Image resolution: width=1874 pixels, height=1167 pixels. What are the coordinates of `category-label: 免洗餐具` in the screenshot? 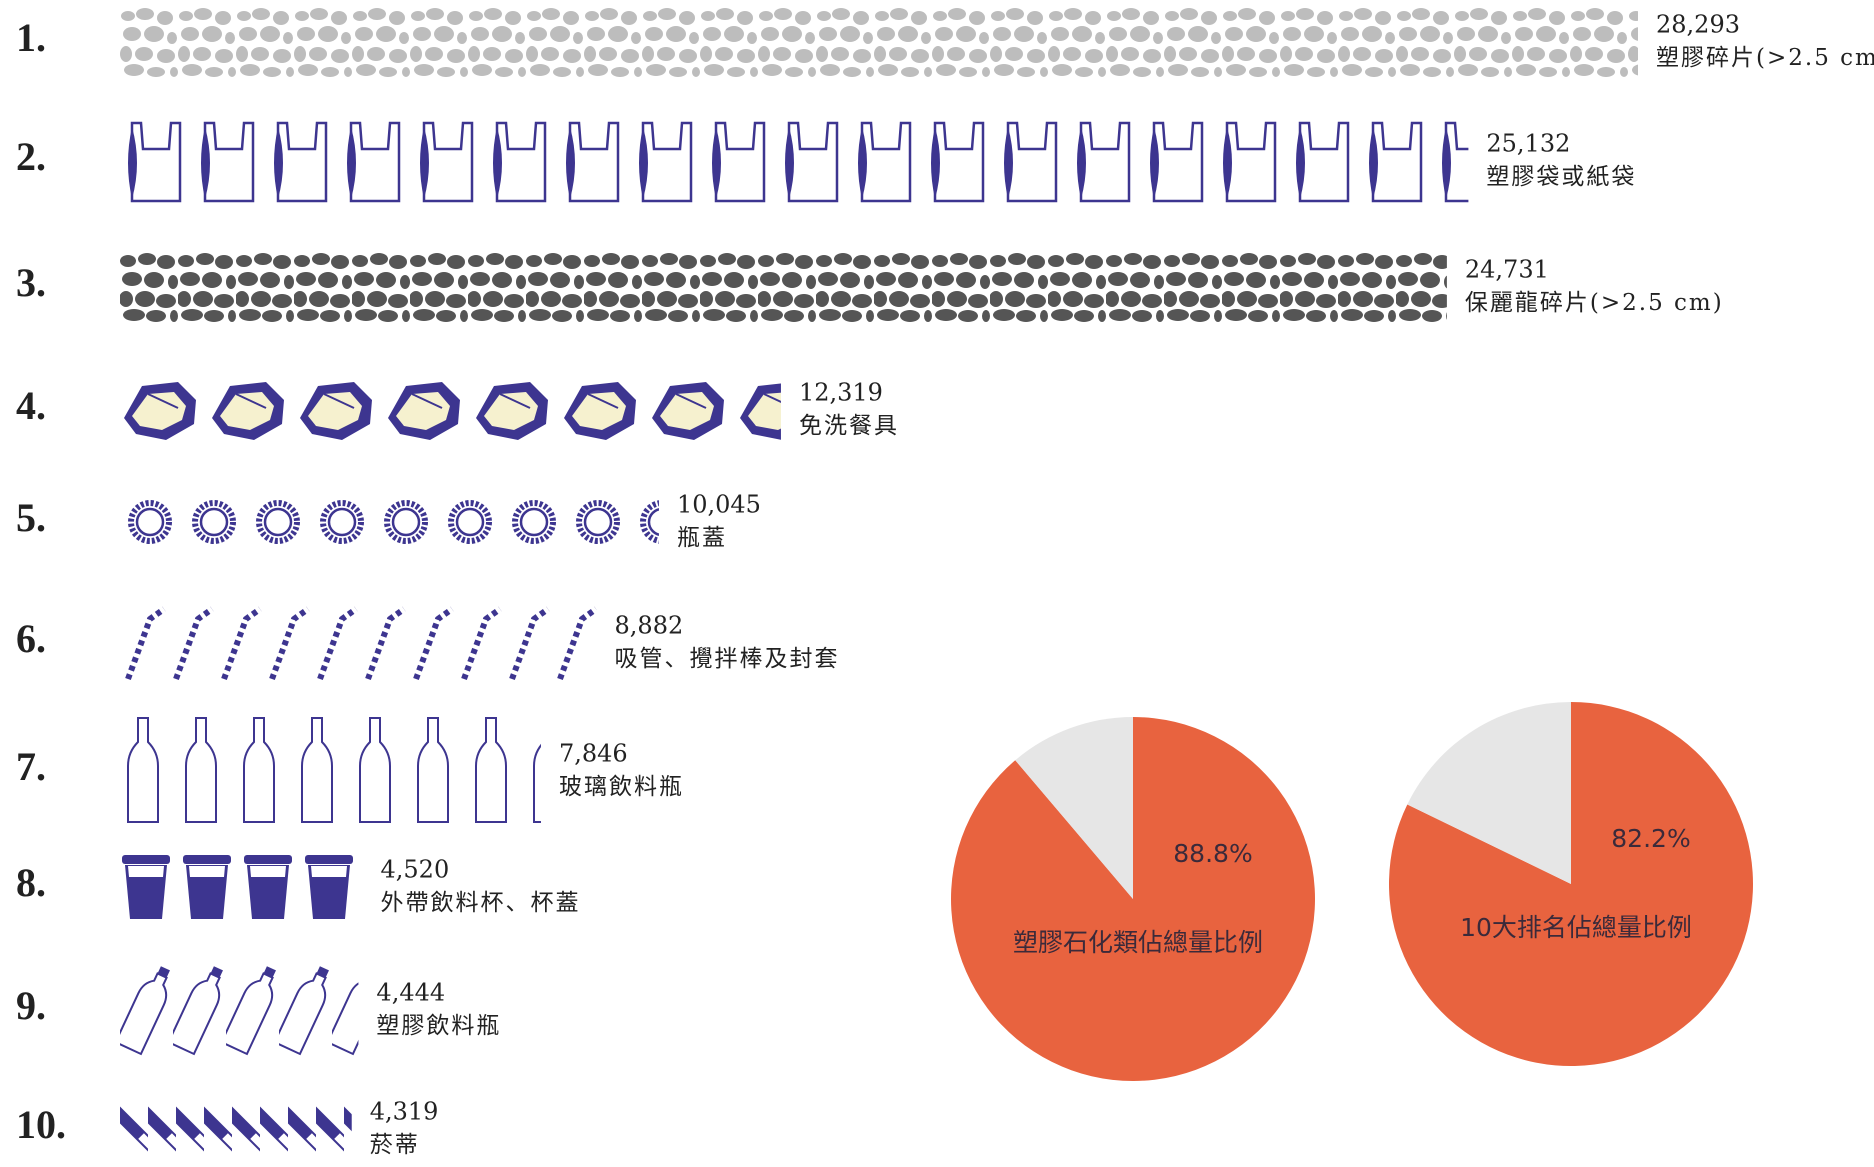 It's located at (849, 426).